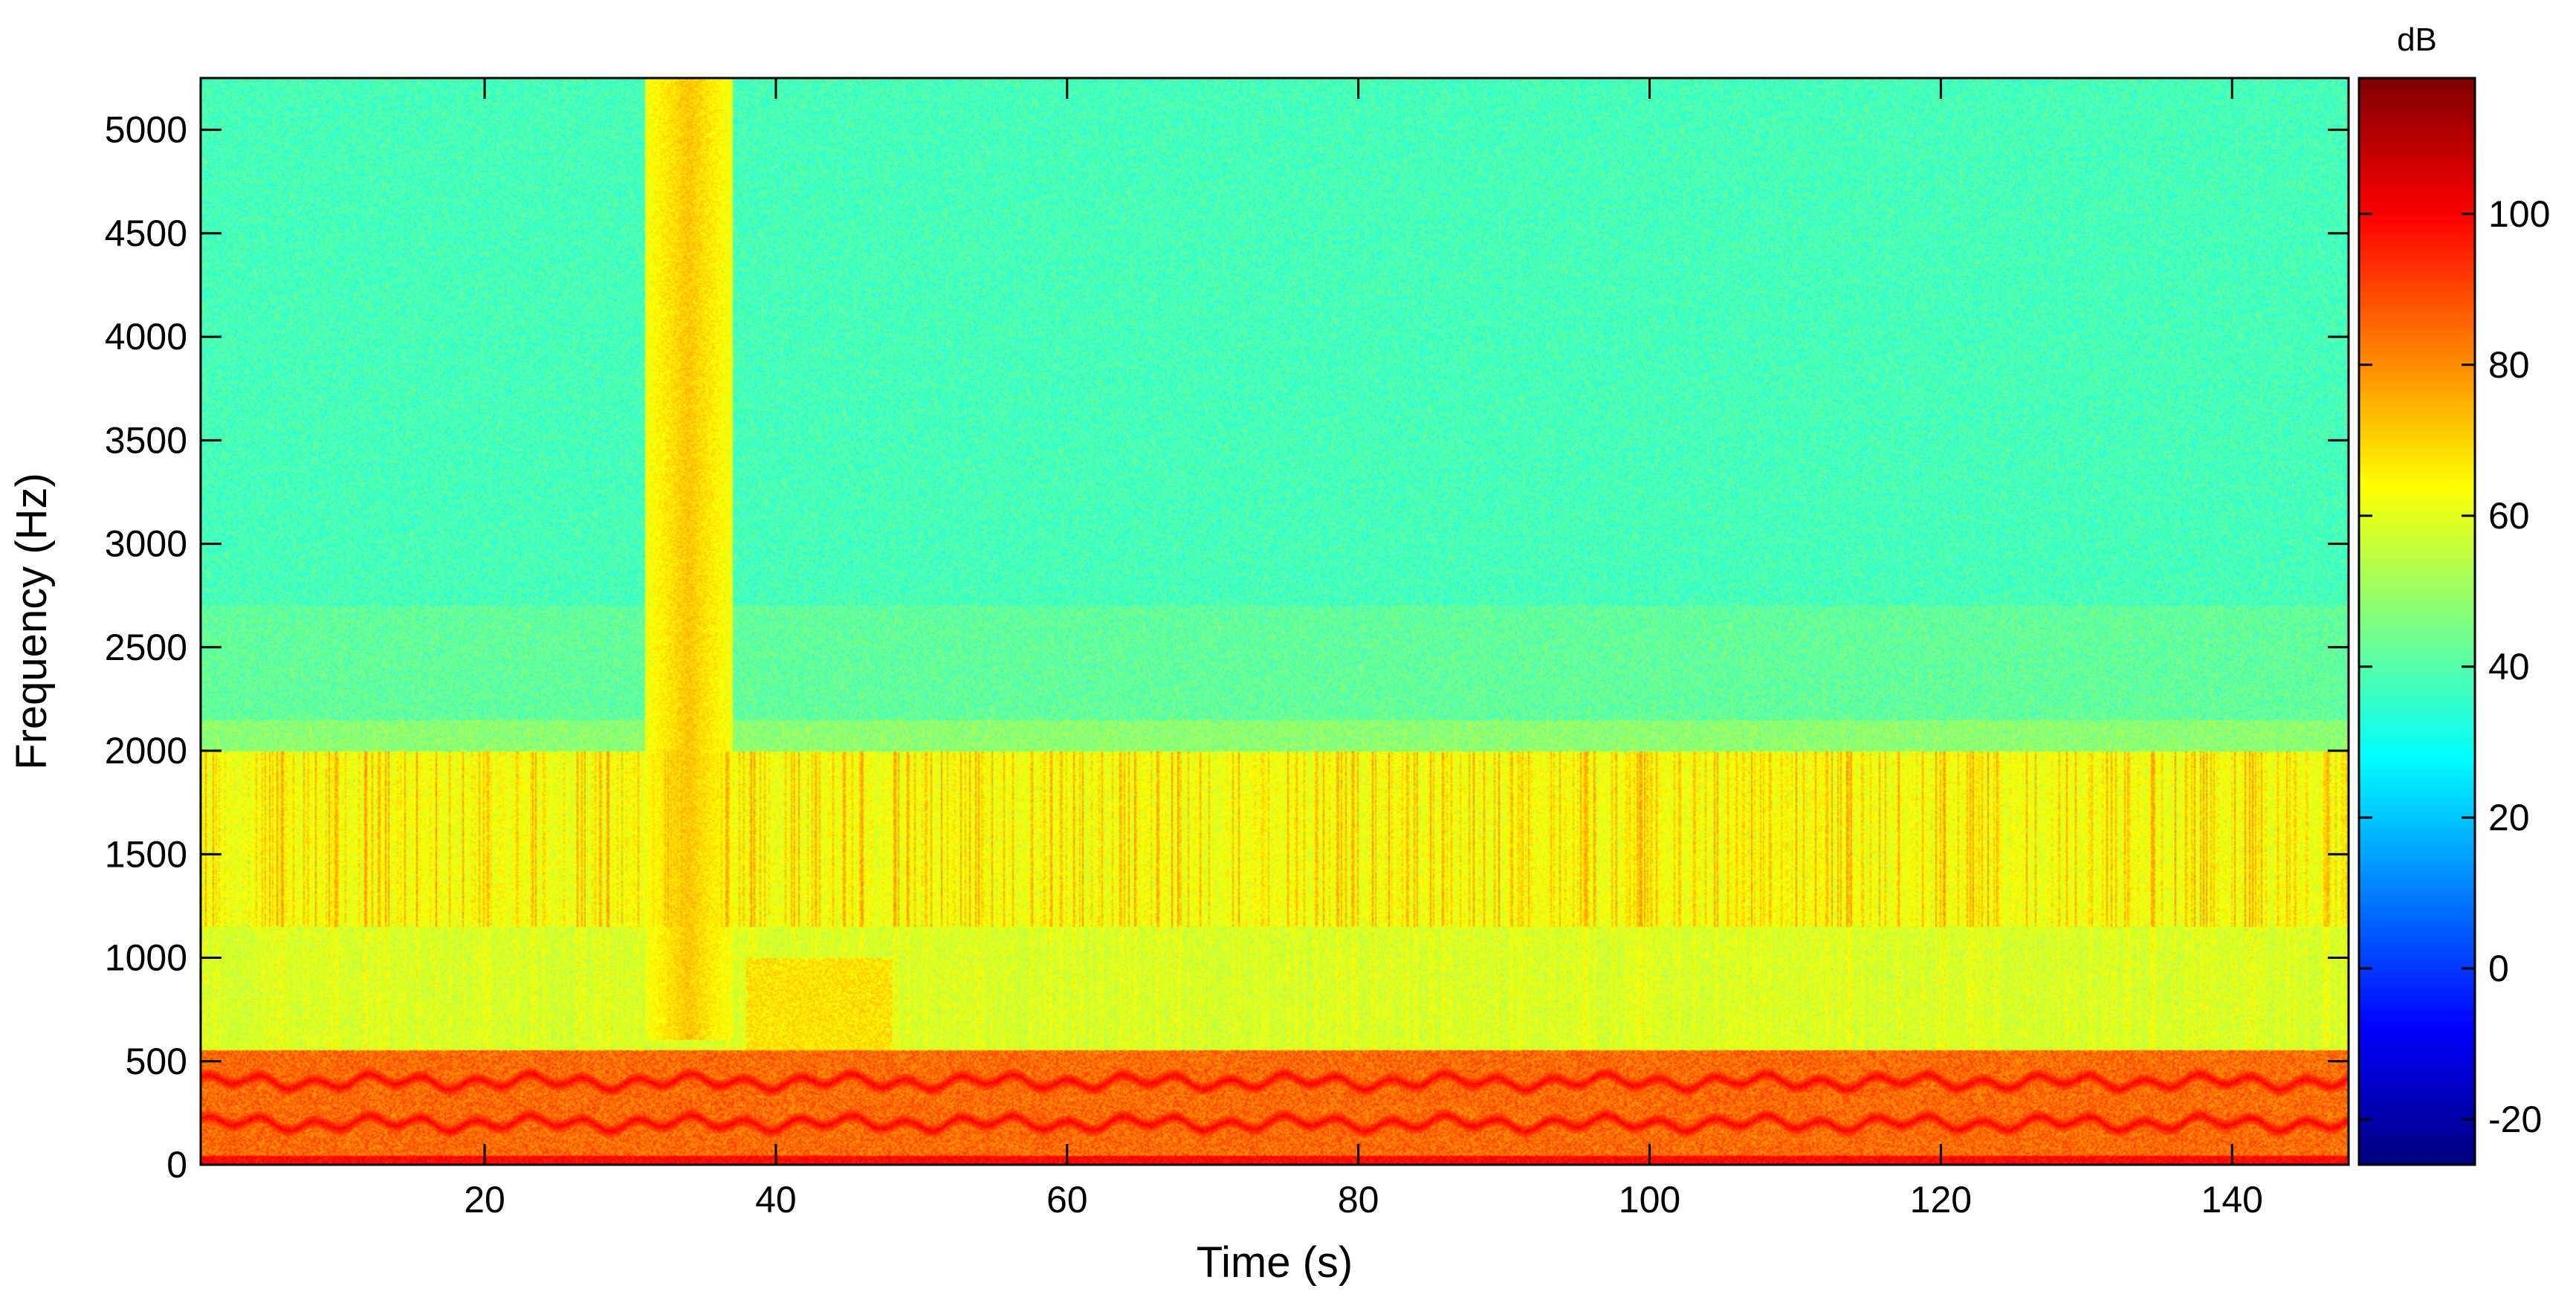 The height and width of the screenshot is (1303, 2576). I want to click on colorbar-ticks: -20 0 20 40 60 80 100, so click(2454, 666).